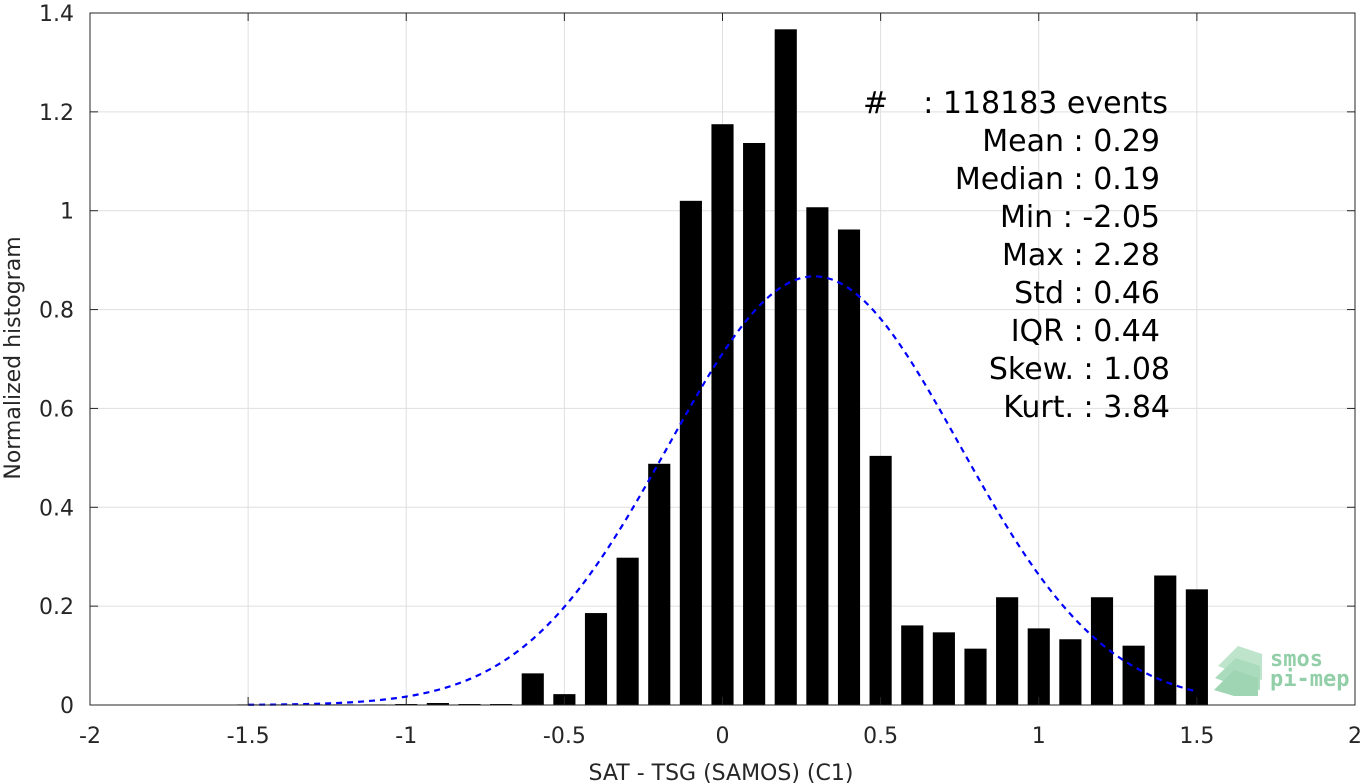  Describe the element at coordinates (56, 409) in the screenshot. I see `y-tick-label: 0.6` at that location.